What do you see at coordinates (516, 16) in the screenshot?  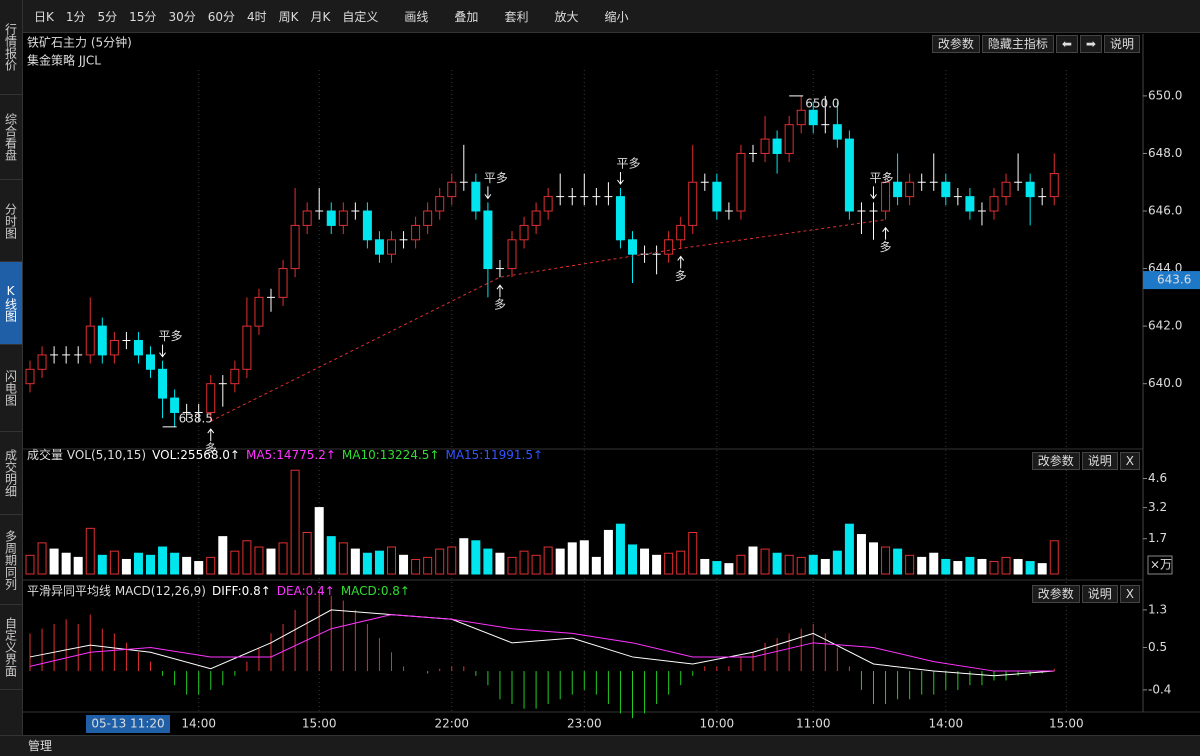 I see `toolbar-button: 套利` at bounding box center [516, 16].